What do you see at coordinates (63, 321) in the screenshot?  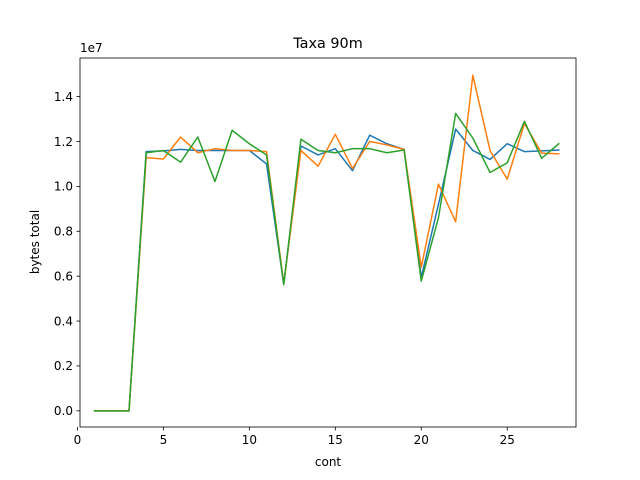 I see `y-tick-label: 0.4` at bounding box center [63, 321].